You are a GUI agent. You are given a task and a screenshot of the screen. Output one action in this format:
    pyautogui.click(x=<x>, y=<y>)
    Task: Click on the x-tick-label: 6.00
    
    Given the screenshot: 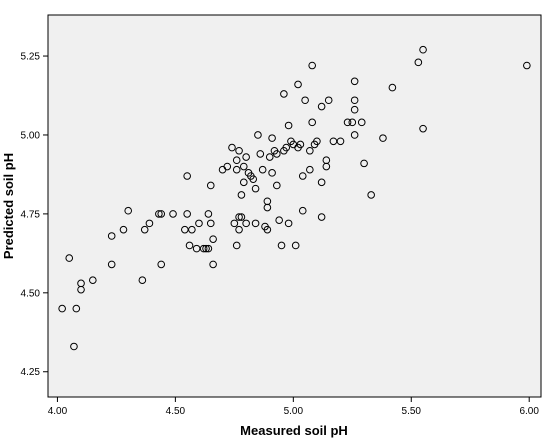 What is the action you would take?
    pyautogui.click(x=529, y=411)
    